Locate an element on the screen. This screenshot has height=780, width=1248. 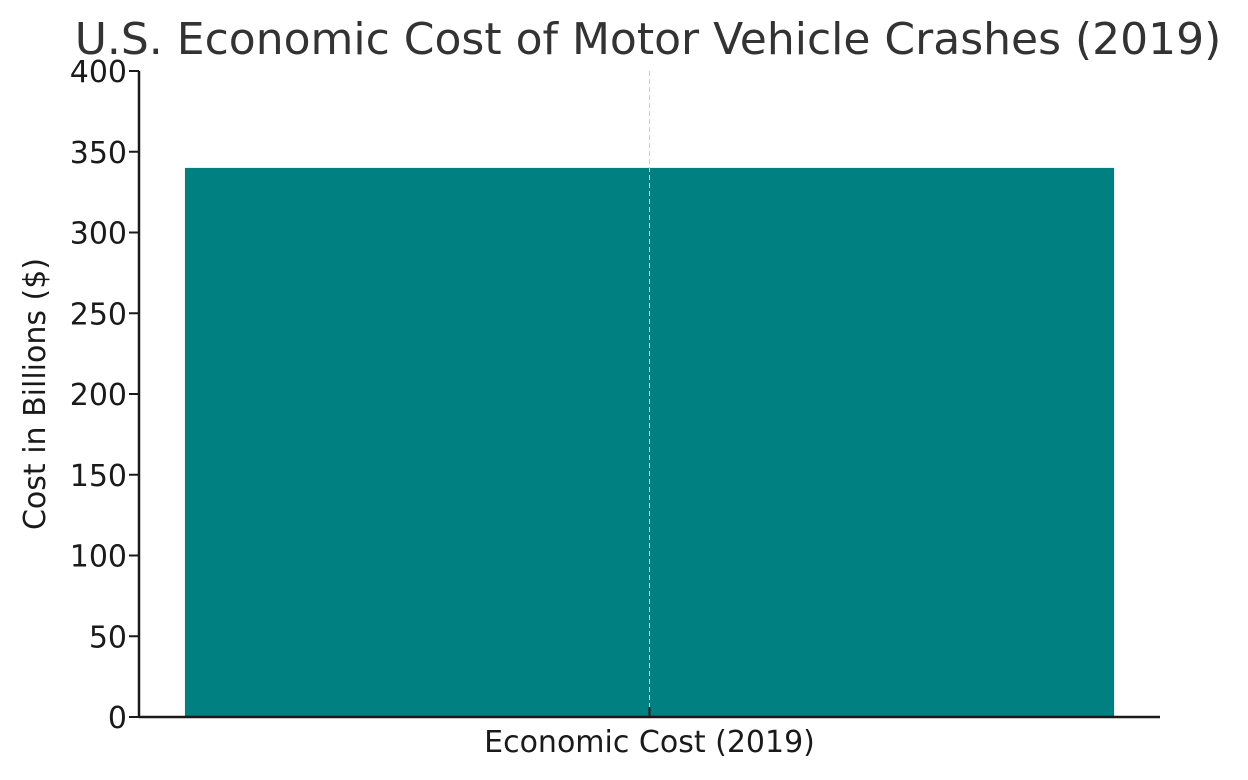
y-axis-label: Cost in Billions ($) is located at coordinates (35, 394).